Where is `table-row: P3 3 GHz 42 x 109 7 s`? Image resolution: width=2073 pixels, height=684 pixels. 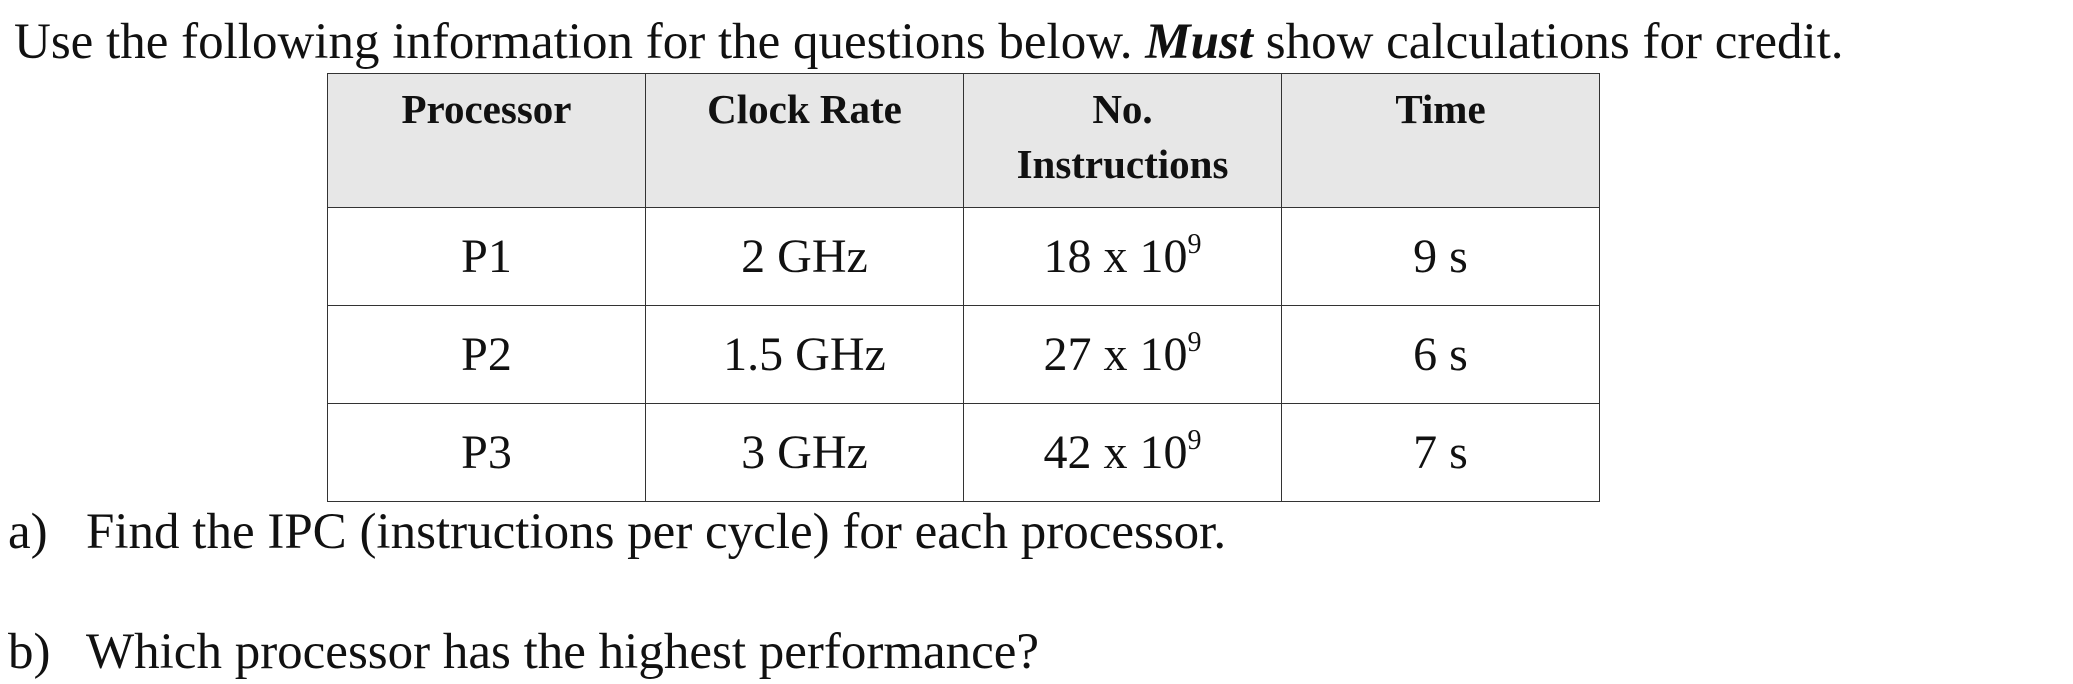 table-row: P3 3 GHz 42 x 109 7 s is located at coordinates (963, 452).